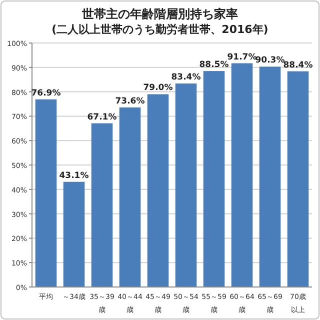  I want to click on data-label: 79.0%, so click(158, 88).